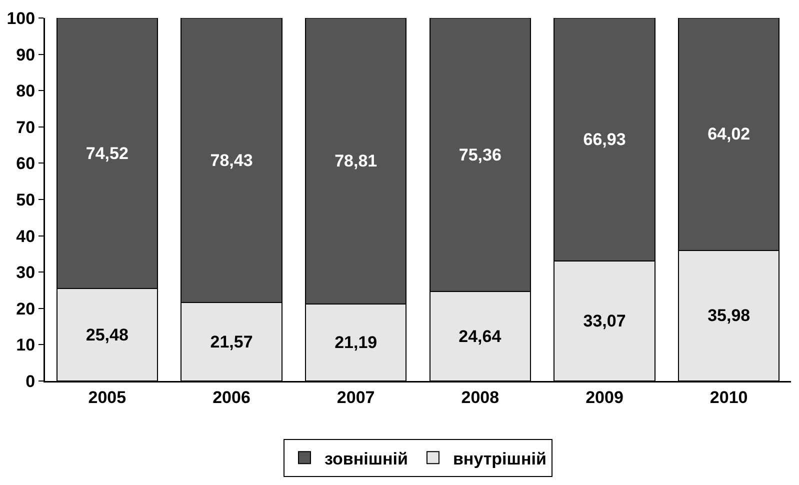 The image size is (799, 485). I want to click on data-label: 35,98, so click(729, 316).